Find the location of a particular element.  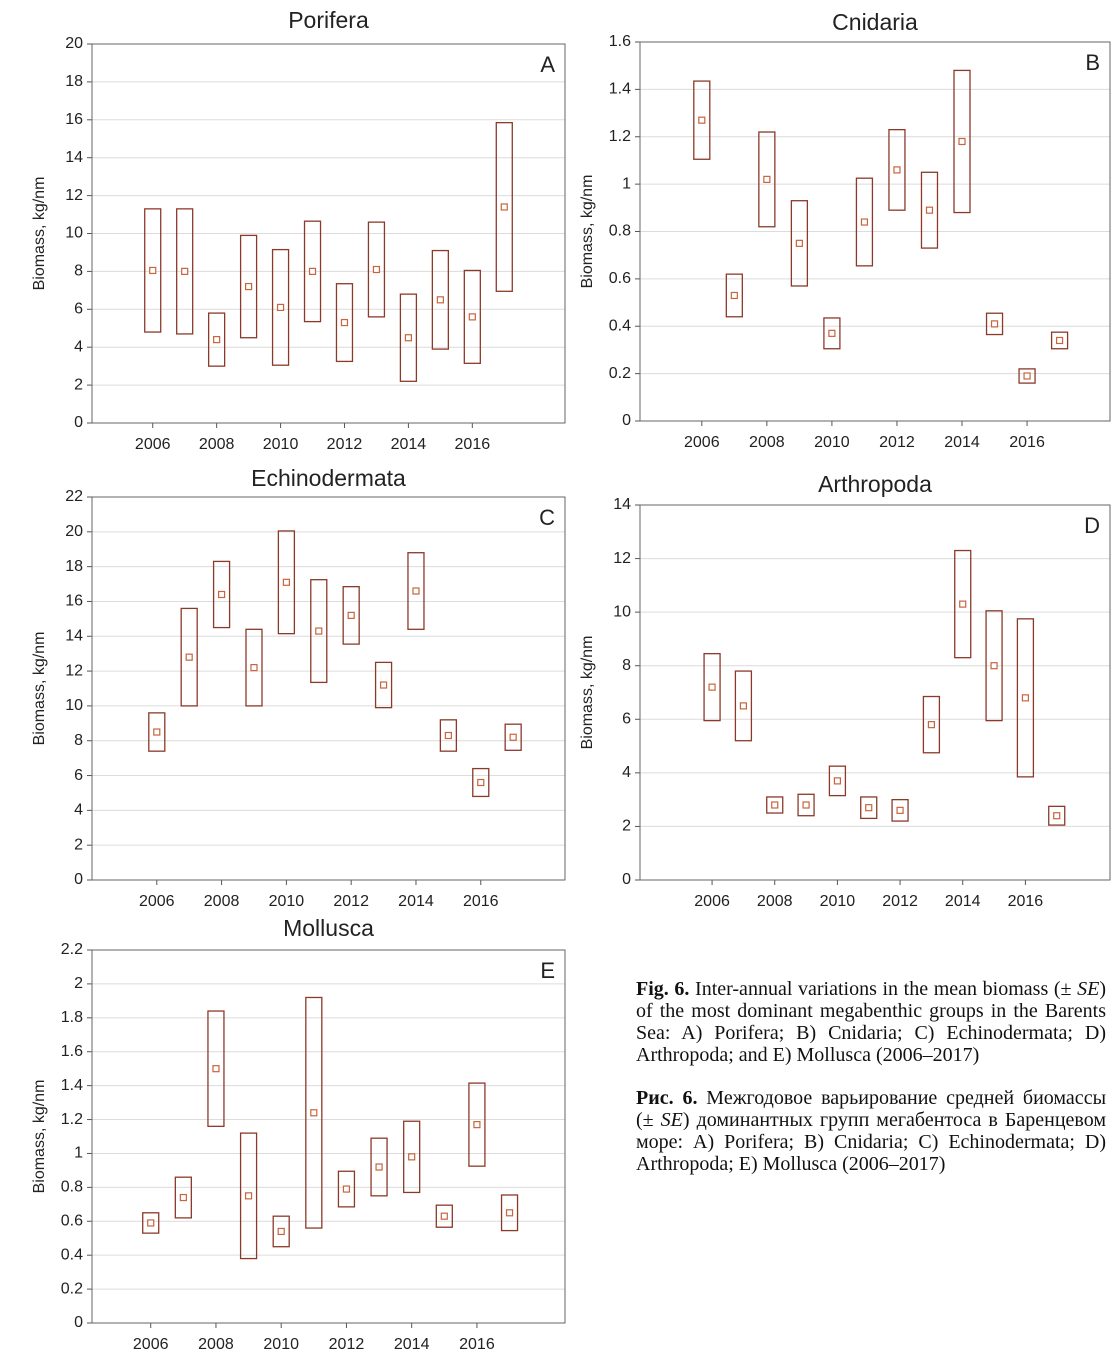

chart-title: Porifera is located at coordinates (328, 20).